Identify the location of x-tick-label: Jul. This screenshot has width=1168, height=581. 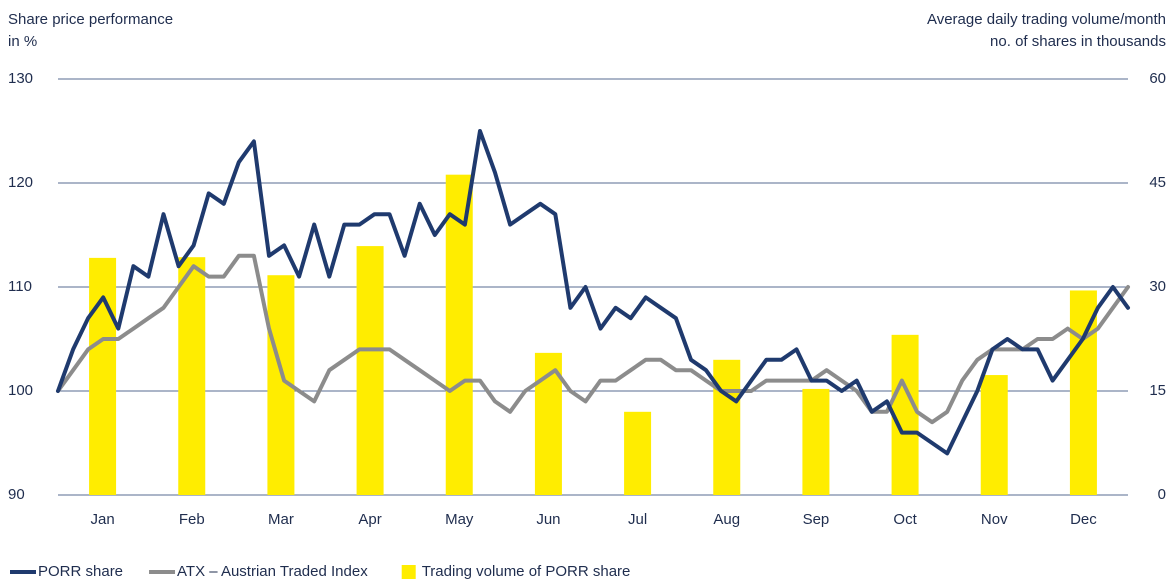
(637, 519).